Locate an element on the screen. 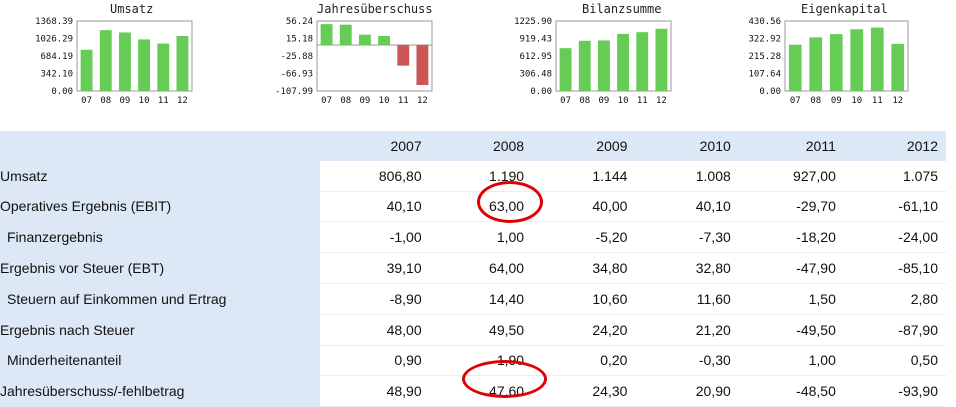 This screenshot has width=956, height=407. table-cell: -93,90 is located at coordinates (894, 391).